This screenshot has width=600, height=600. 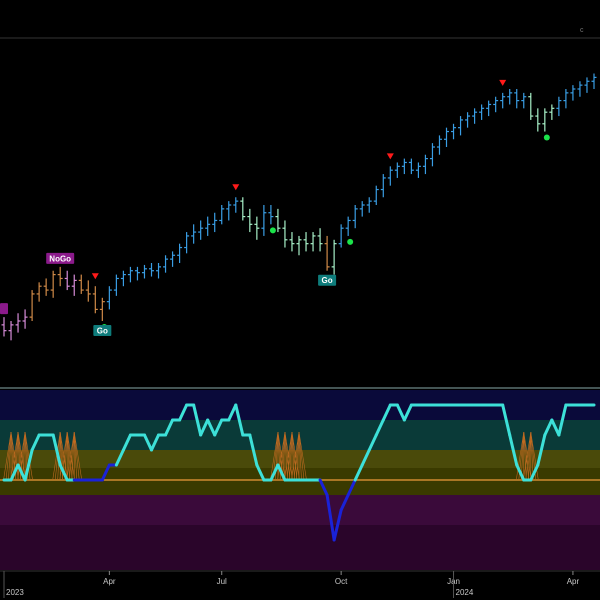 What do you see at coordinates (465, 592) in the screenshot?
I see `year-label: 2024` at bounding box center [465, 592].